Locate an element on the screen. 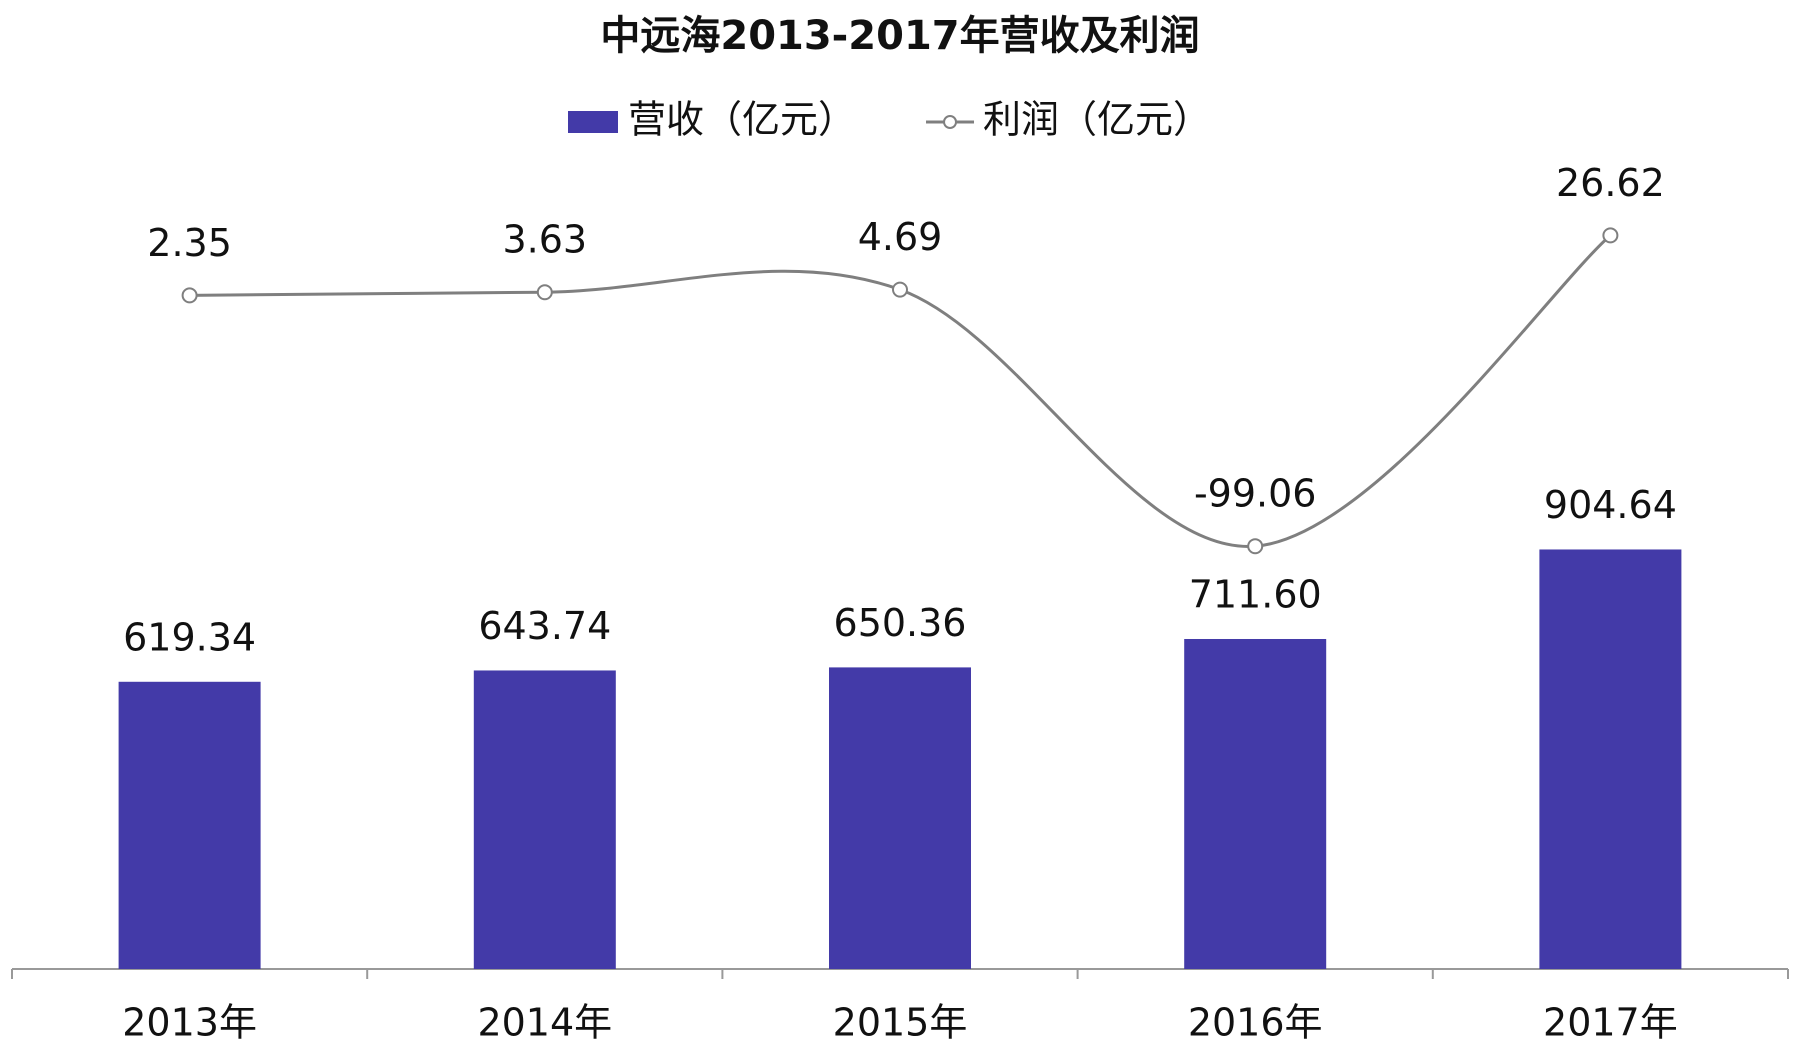 The height and width of the screenshot is (1056, 1800). x-tick-label: 2015年 is located at coordinates (900, 1023).